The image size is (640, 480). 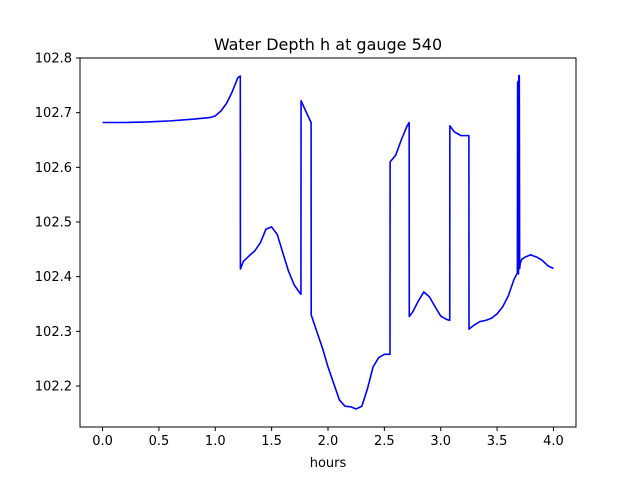 What do you see at coordinates (53, 332) in the screenshot?
I see `y-tick-label: 102.3` at bounding box center [53, 332].